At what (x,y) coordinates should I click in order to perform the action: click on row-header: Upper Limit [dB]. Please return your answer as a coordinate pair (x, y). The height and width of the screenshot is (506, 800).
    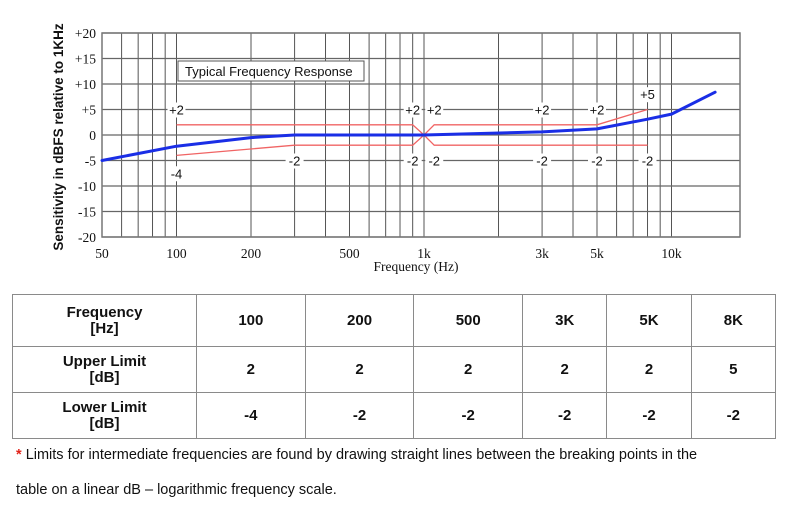
    Looking at the image, I should click on (104, 369).